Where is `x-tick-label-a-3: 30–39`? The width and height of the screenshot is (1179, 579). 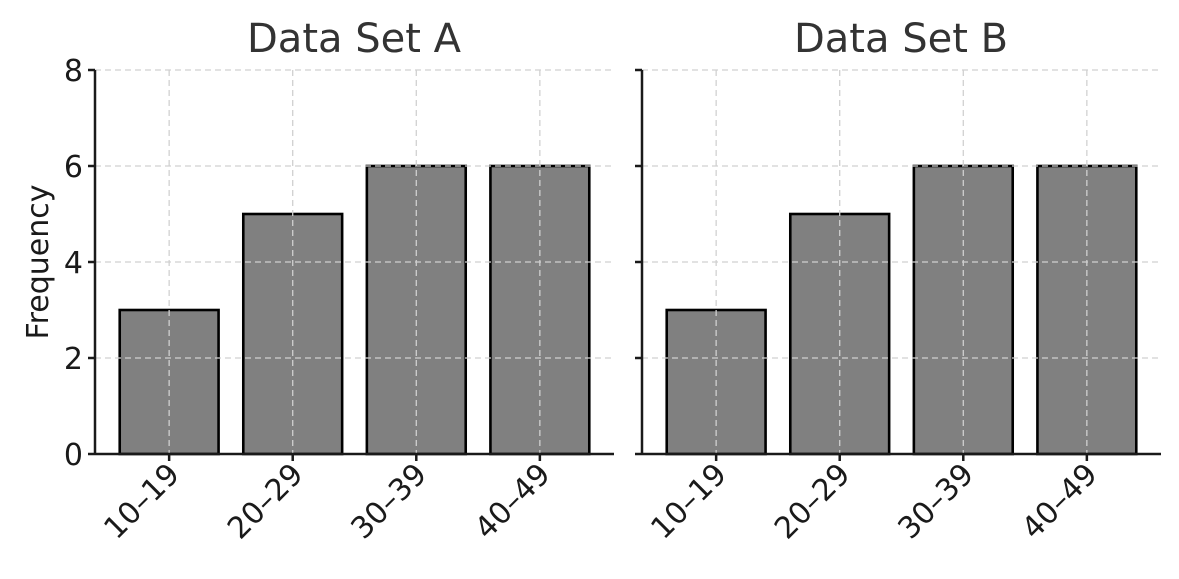 x-tick-label-a-3: 30–39 is located at coordinates (389, 501).